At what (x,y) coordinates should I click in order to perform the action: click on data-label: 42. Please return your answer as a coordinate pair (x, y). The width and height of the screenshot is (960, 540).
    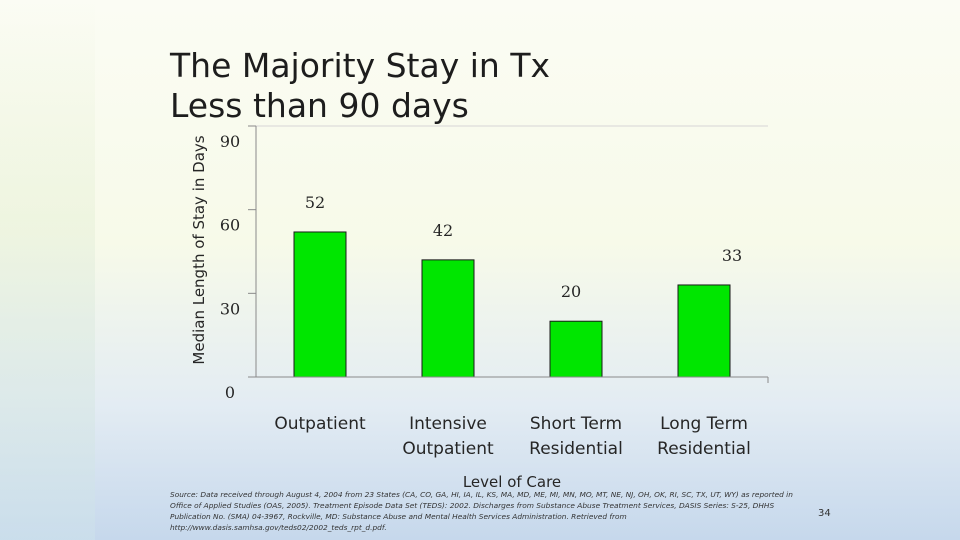
    Looking at the image, I should click on (443, 230).